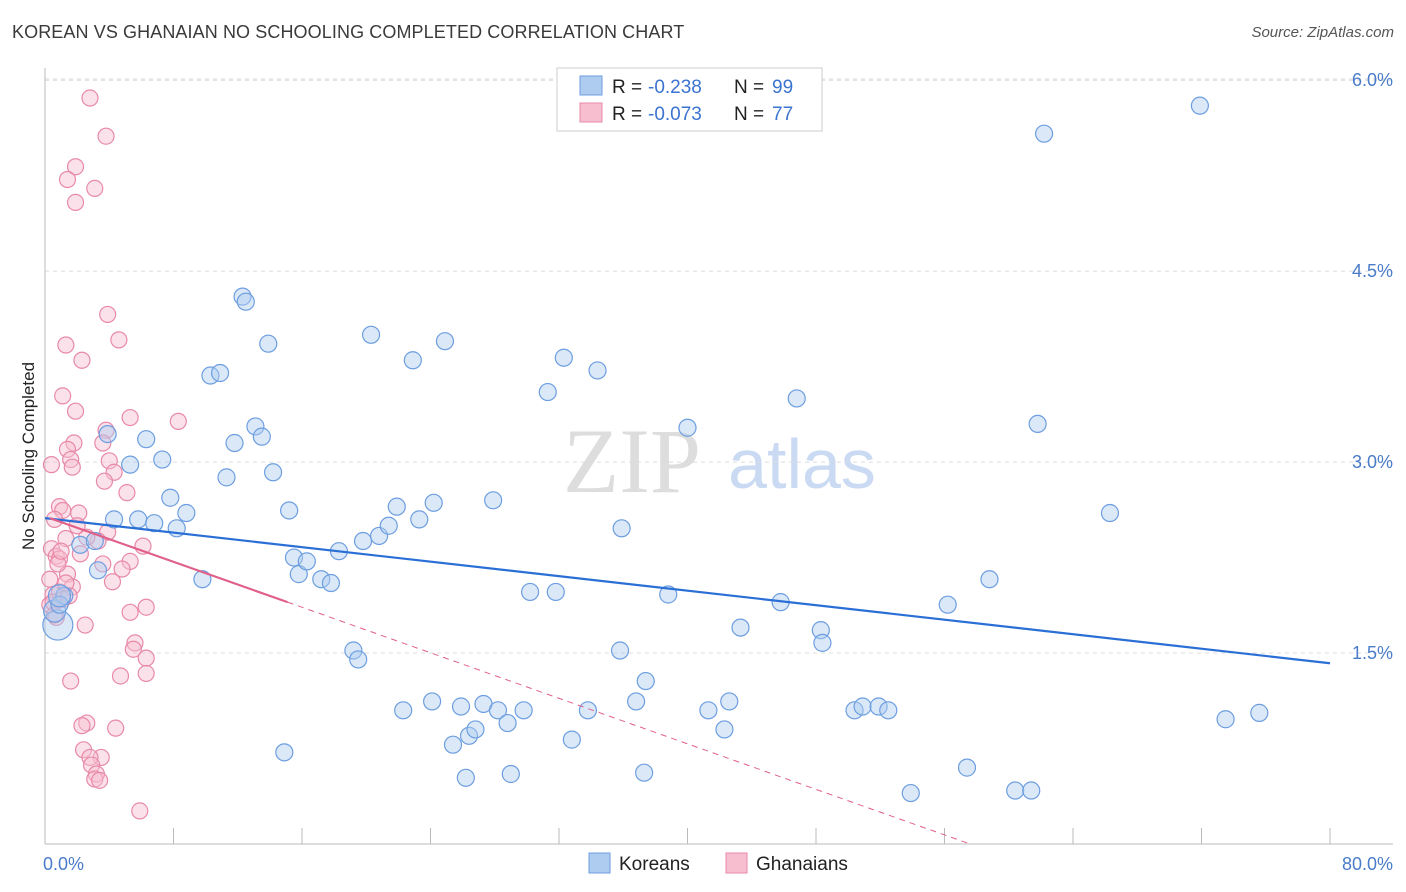 Image resolution: width=1406 pixels, height=892 pixels. What do you see at coordinates (749, 114) in the screenshot?
I see `legend-n-label-ghanaians: N =` at bounding box center [749, 114].